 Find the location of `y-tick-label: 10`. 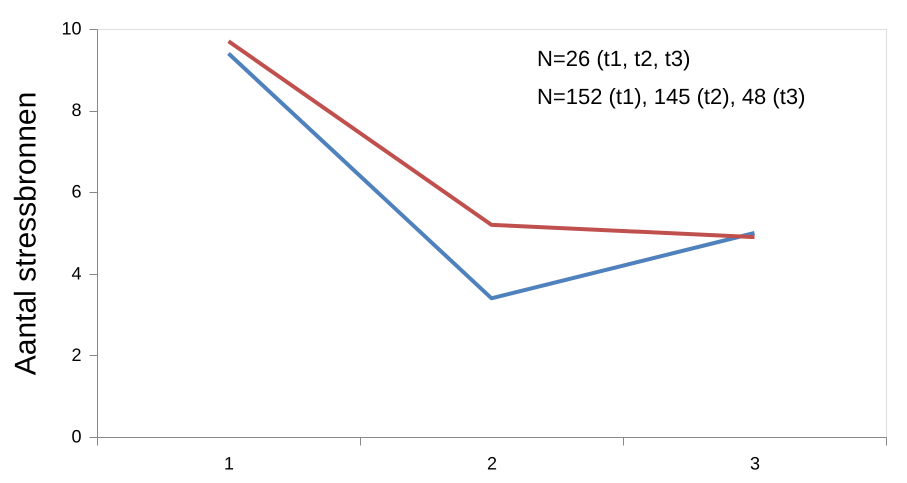

y-tick-label: 10 is located at coordinates (71, 28).